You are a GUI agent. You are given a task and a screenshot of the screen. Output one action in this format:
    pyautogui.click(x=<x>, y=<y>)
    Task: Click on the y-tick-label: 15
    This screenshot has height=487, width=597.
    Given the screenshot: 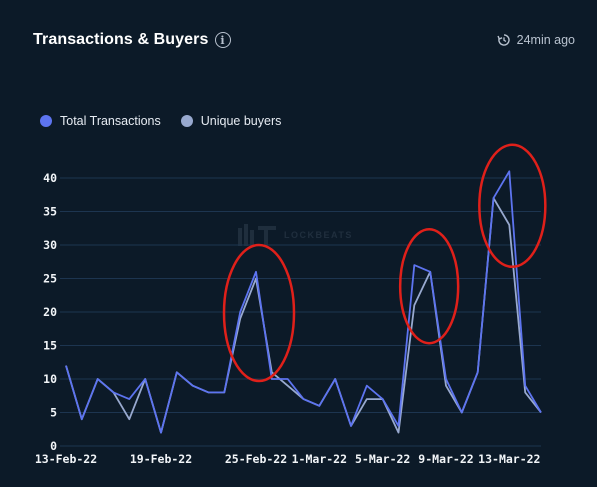 What is the action you would take?
    pyautogui.click(x=50, y=346)
    